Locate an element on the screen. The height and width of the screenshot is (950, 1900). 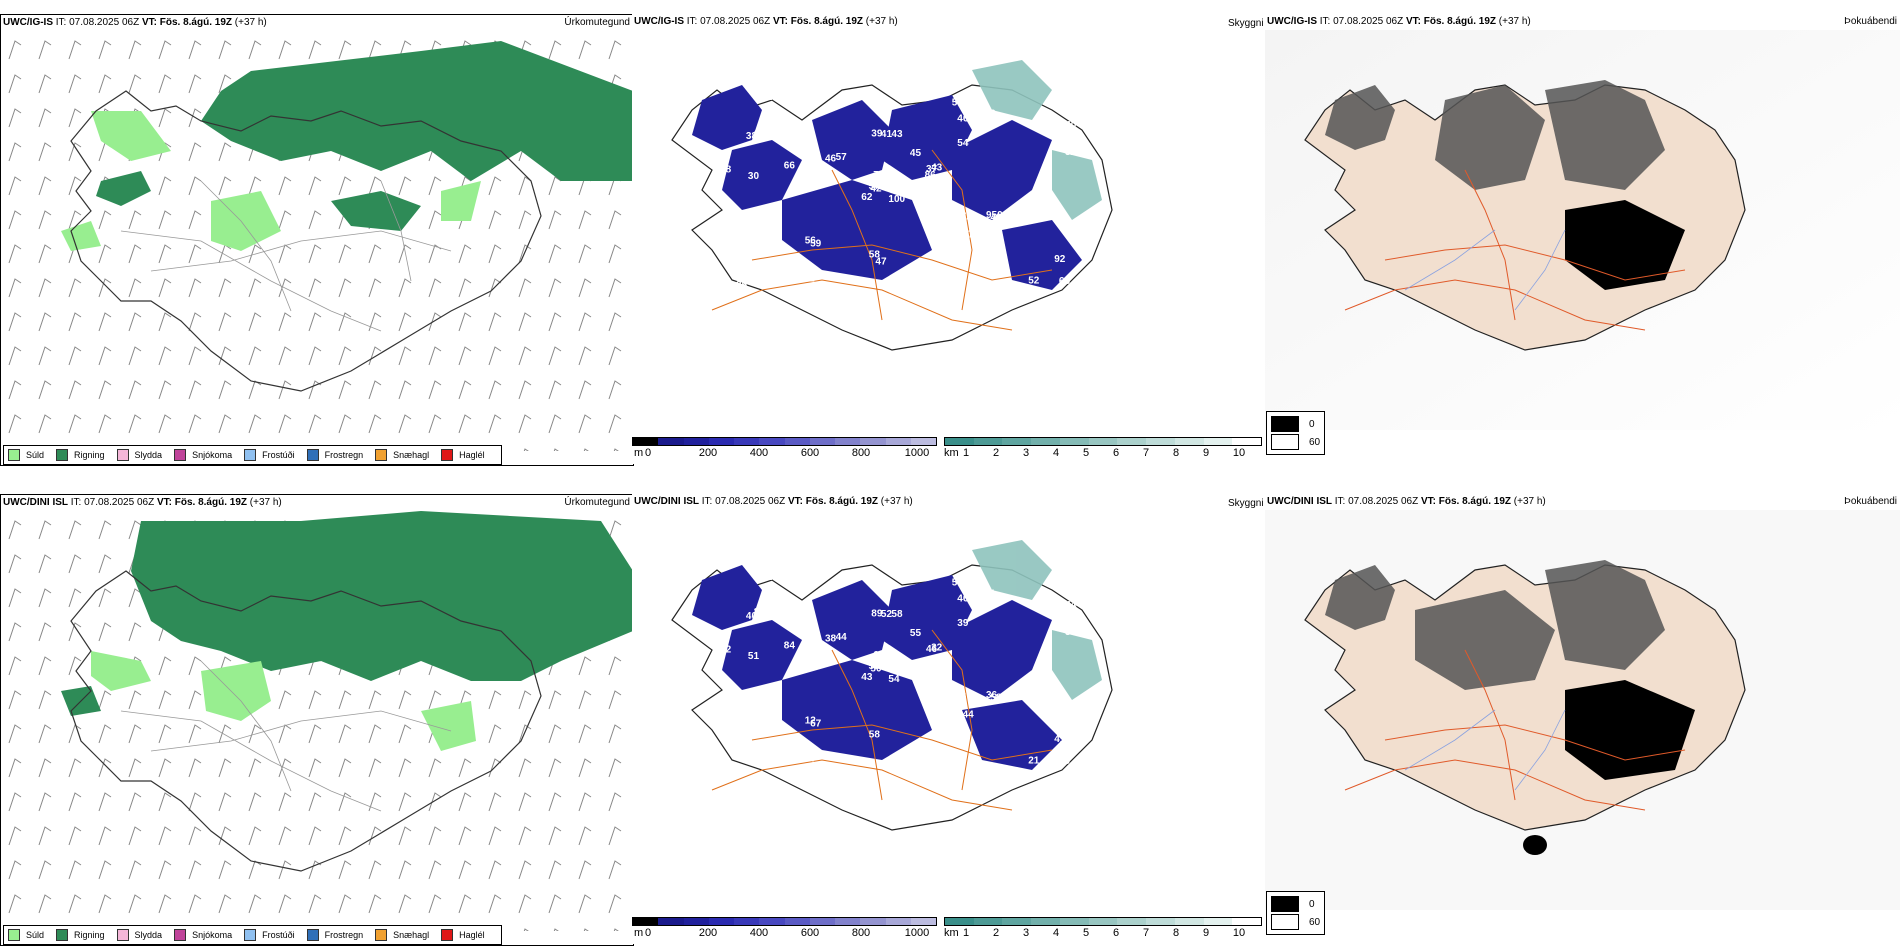
visibility-label: 47 is located at coordinates (881, 262).